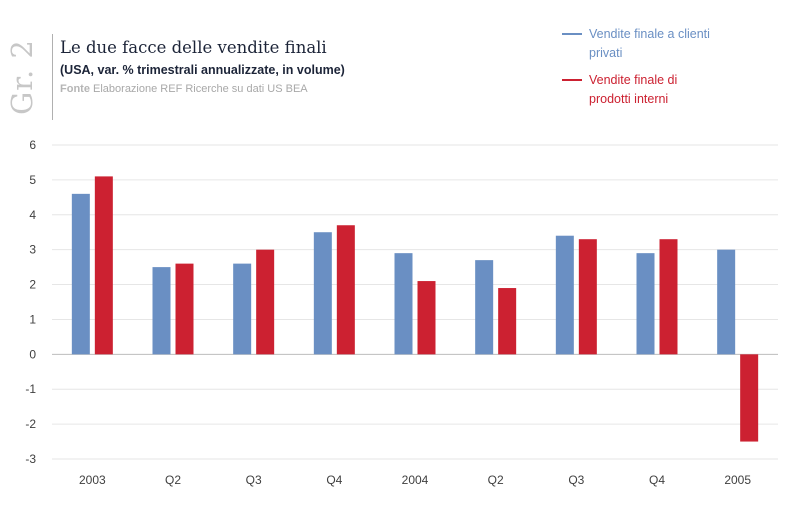 The image size is (800, 530). I want to click on y-tick-label: 2, so click(32, 285).